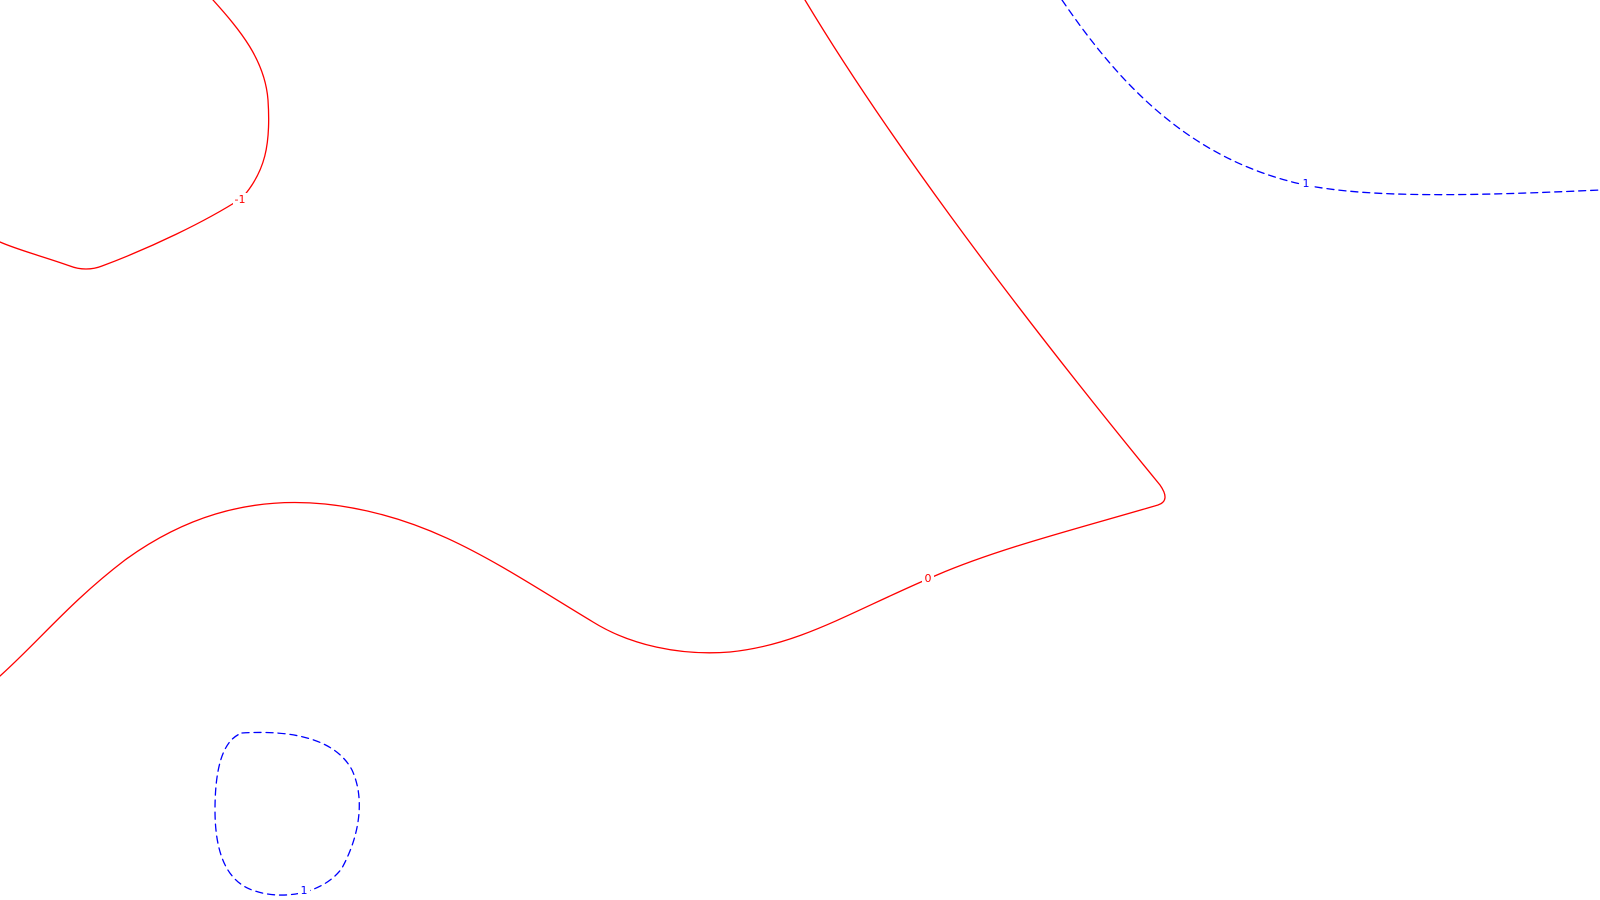 The width and height of the screenshot is (1600, 900). I want to click on contour-label-1-upper-text: 1, so click(1306, 183).